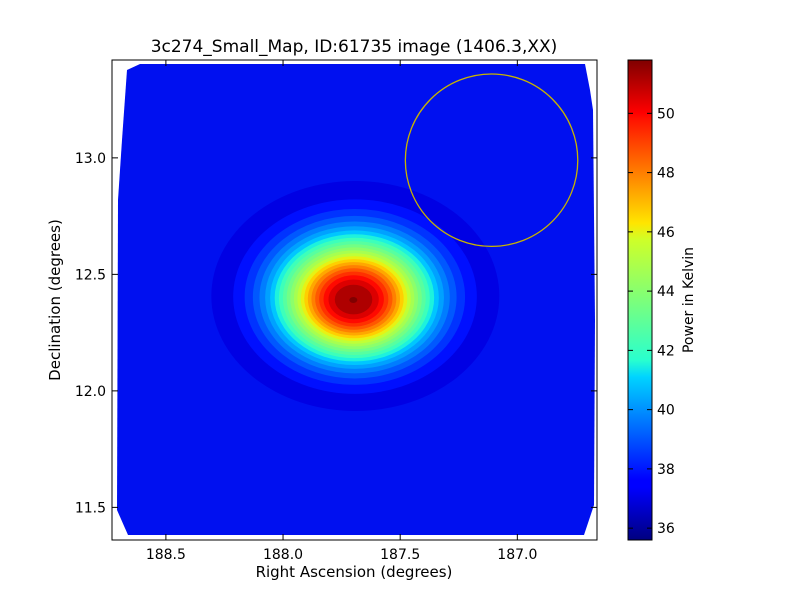  Describe the element at coordinates (400, 555) in the screenshot. I see `x-tick-label: 187.5` at that location.